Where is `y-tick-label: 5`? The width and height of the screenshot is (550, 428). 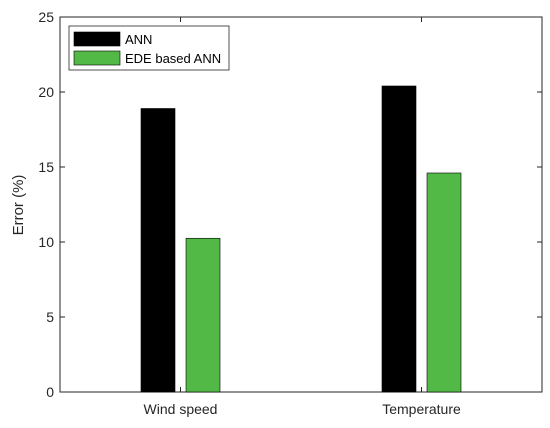
y-tick-label: 5 is located at coordinates (50, 317).